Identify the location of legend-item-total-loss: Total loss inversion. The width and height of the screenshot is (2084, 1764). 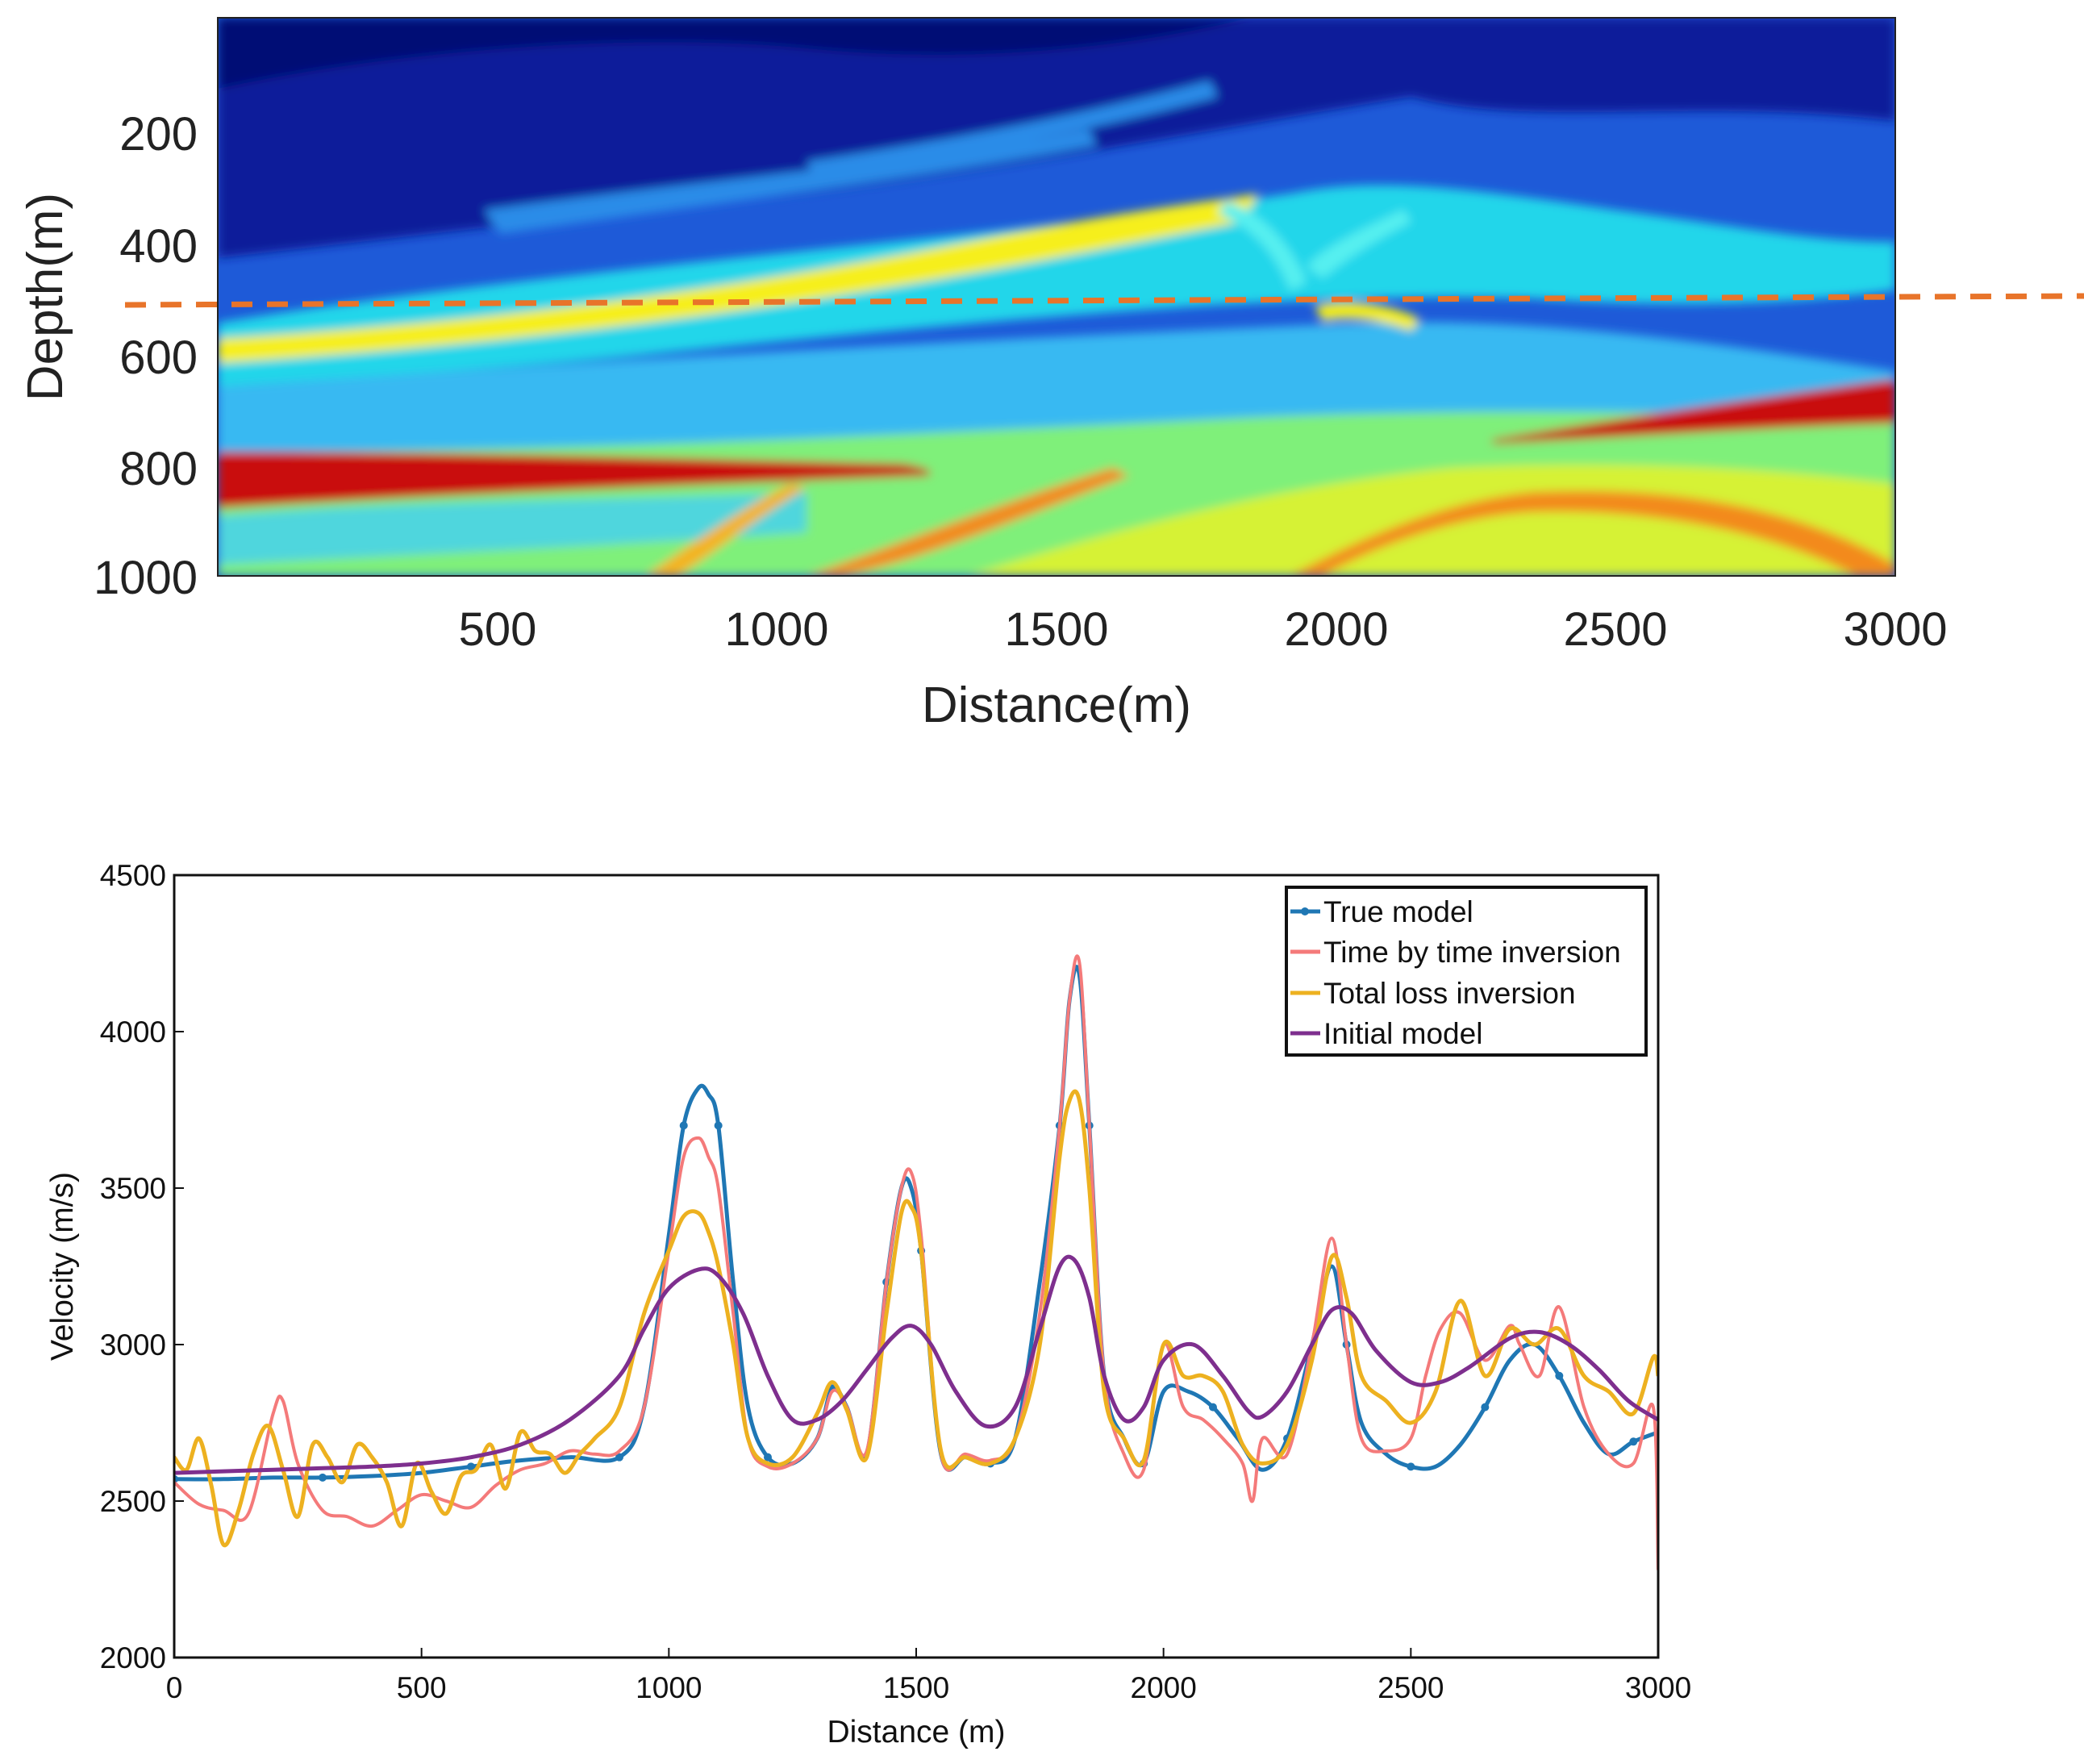
(1433, 994).